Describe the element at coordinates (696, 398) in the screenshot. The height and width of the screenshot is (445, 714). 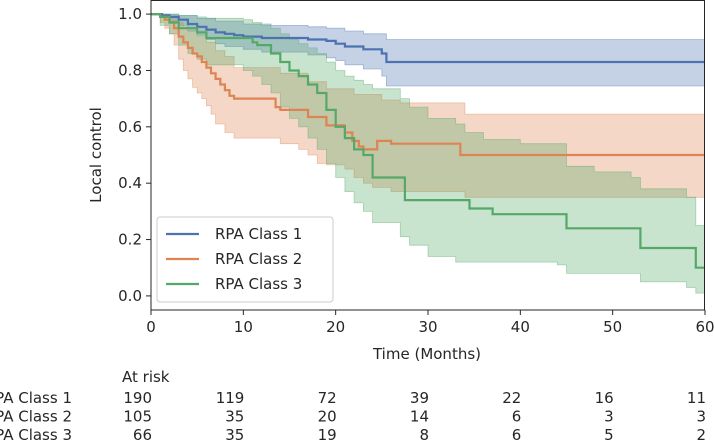
I see `at-risk-count: 11` at that location.